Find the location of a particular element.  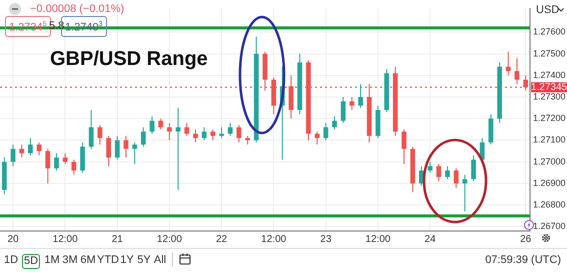

annotation: 1.2734$^{5}$ is located at coordinates (28, 26).